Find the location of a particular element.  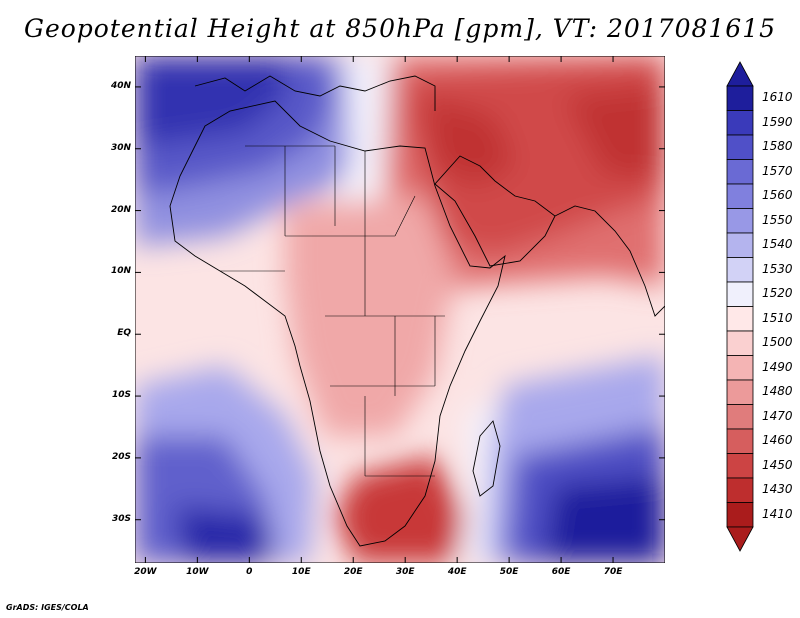

colorbar-label: 1530 is located at coordinates (777, 268).